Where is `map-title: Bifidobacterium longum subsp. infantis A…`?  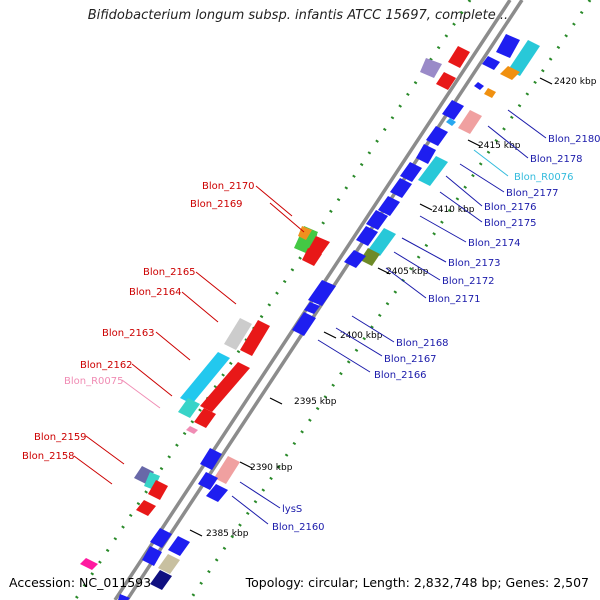
map-title: Bifidobacterium longum subsp. infantis A… is located at coordinates (300, 15).